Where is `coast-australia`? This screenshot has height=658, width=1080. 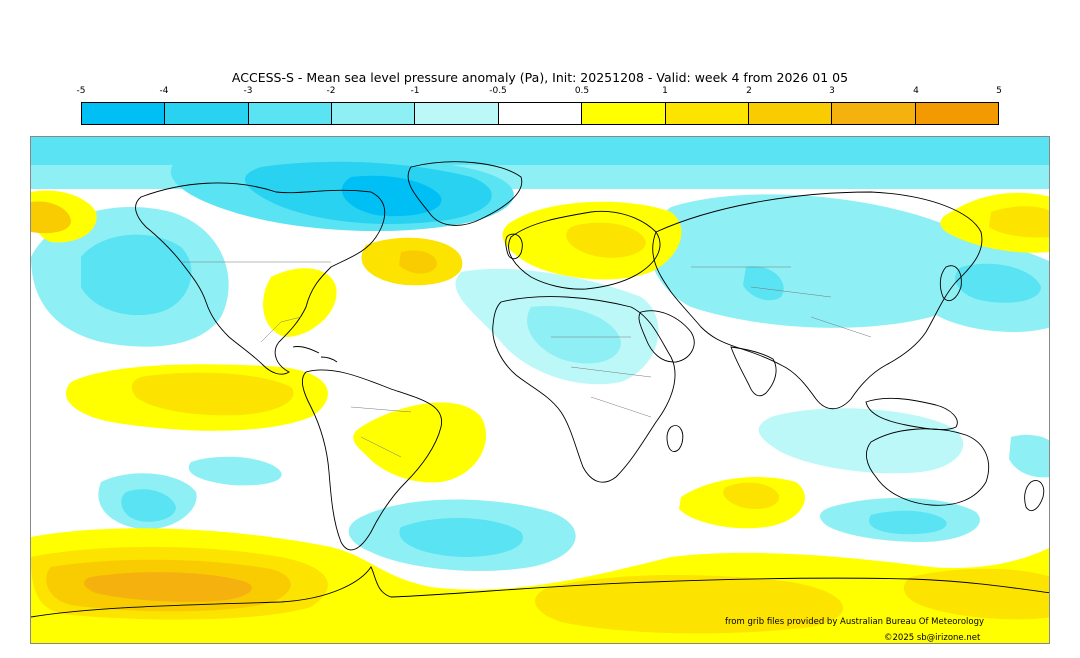
coast-australia is located at coordinates (927, 467).